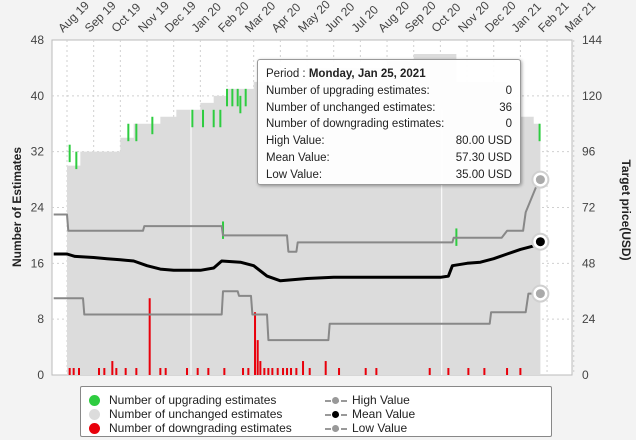 The image size is (636, 440). What do you see at coordinates (589, 319) in the screenshot?
I see `right-tick-label: 24` at bounding box center [589, 319].